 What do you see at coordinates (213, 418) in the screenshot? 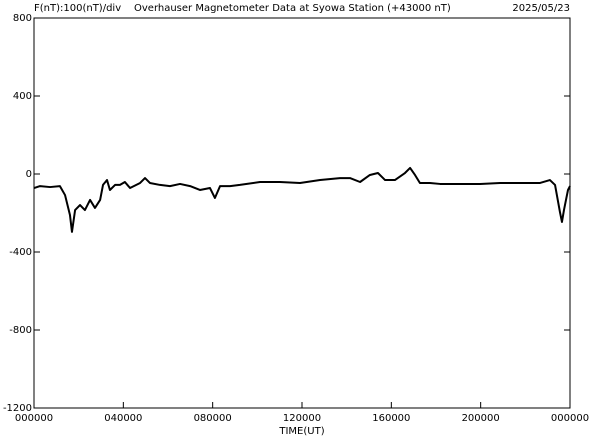
I see `x-tick-label: 080000` at bounding box center [213, 418].